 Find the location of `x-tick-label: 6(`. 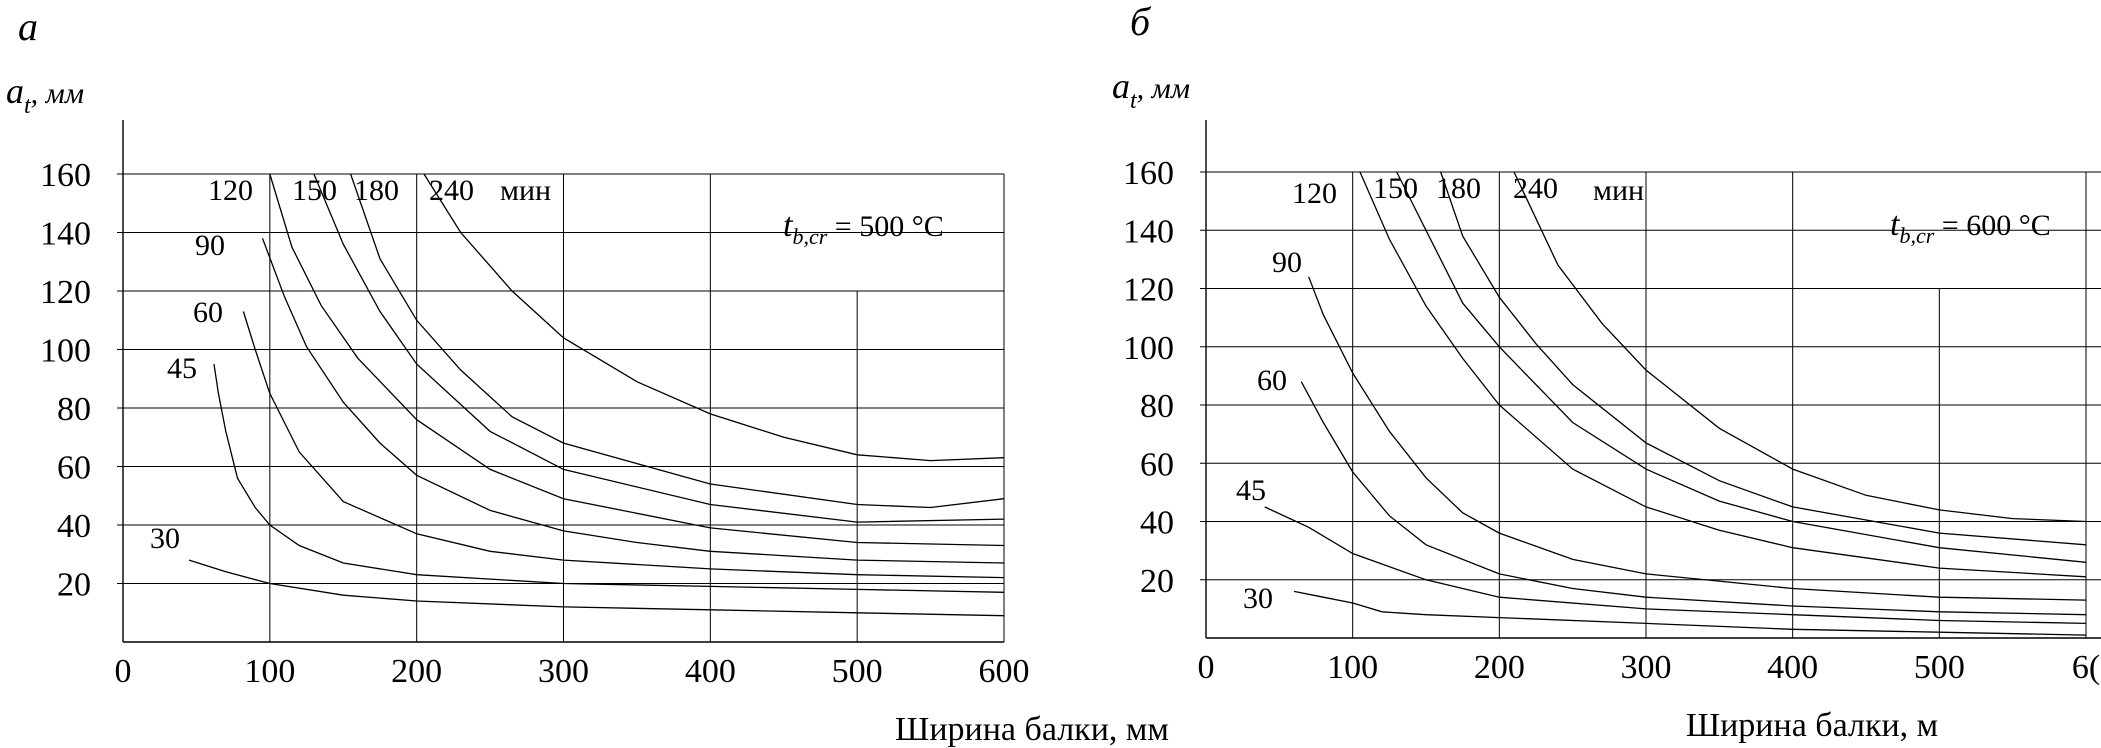

x-tick-label: 6( is located at coordinates (2086, 667).